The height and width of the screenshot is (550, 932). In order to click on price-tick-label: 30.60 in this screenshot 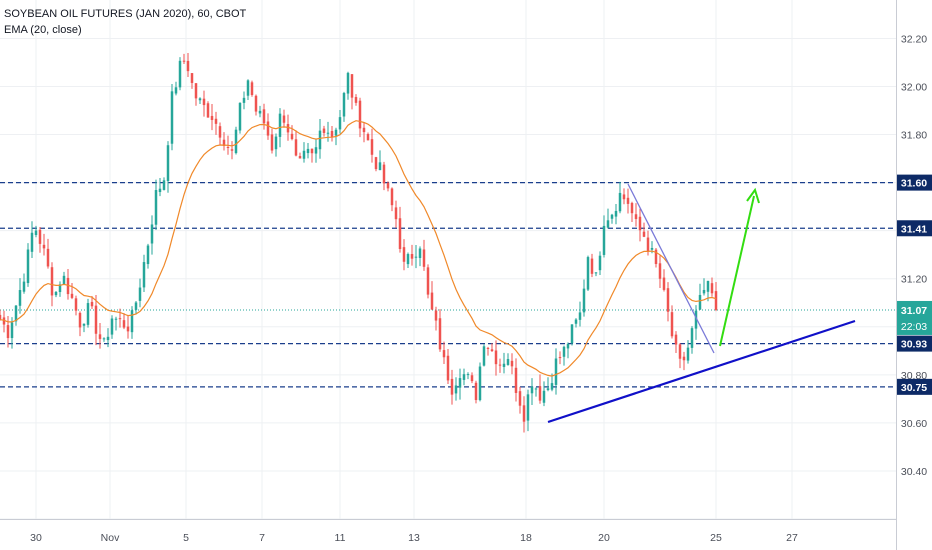, I will do `click(914, 424)`.